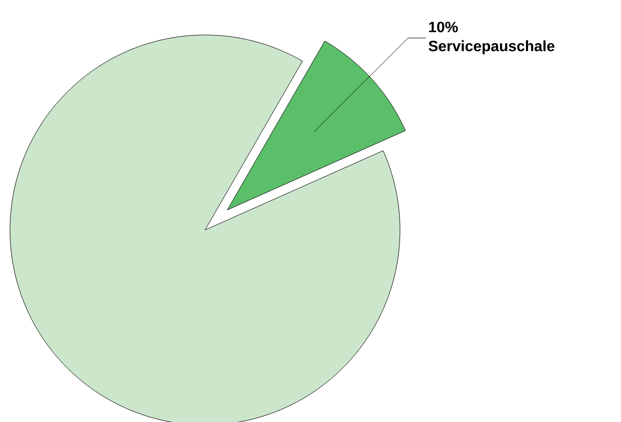 The height and width of the screenshot is (422, 621). What do you see at coordinates (443, 27) in the screenshot?
I see `data-label: 10%` at bounding box center [443, 27].